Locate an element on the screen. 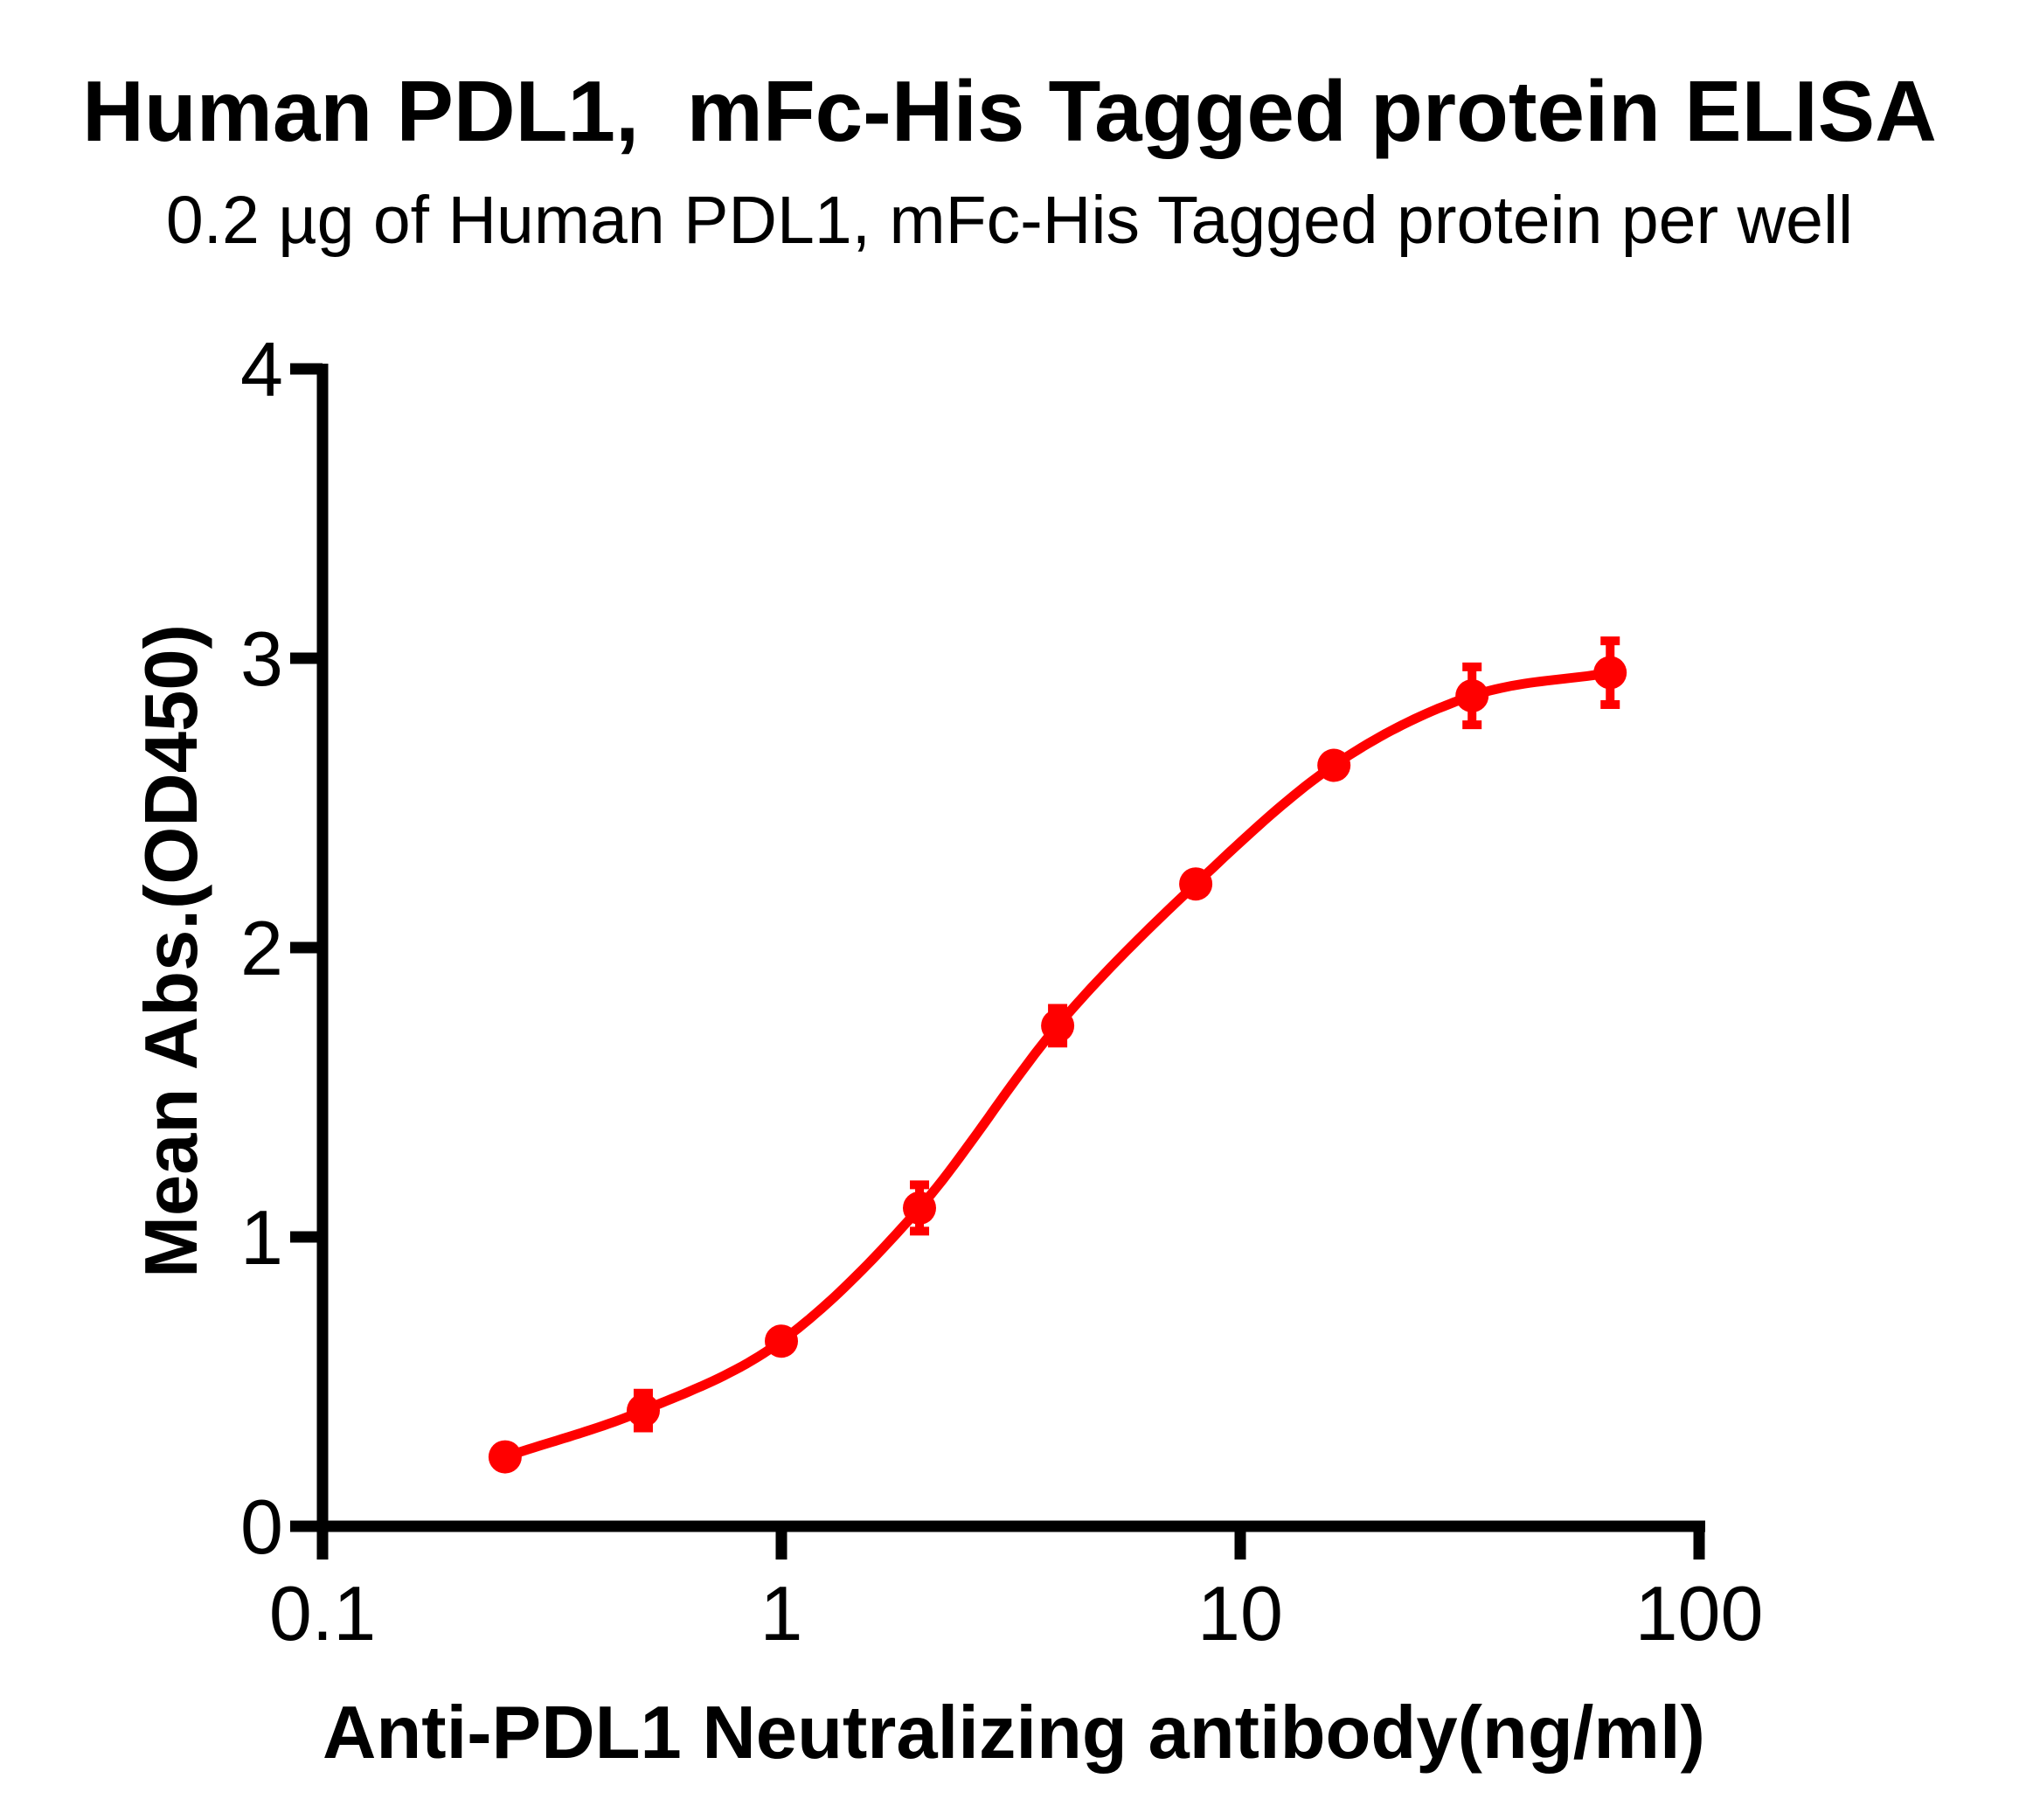 The width and height of the screenshot is (2019, 1820). y-tick-label: 2 is located at coordinates (261, 948).